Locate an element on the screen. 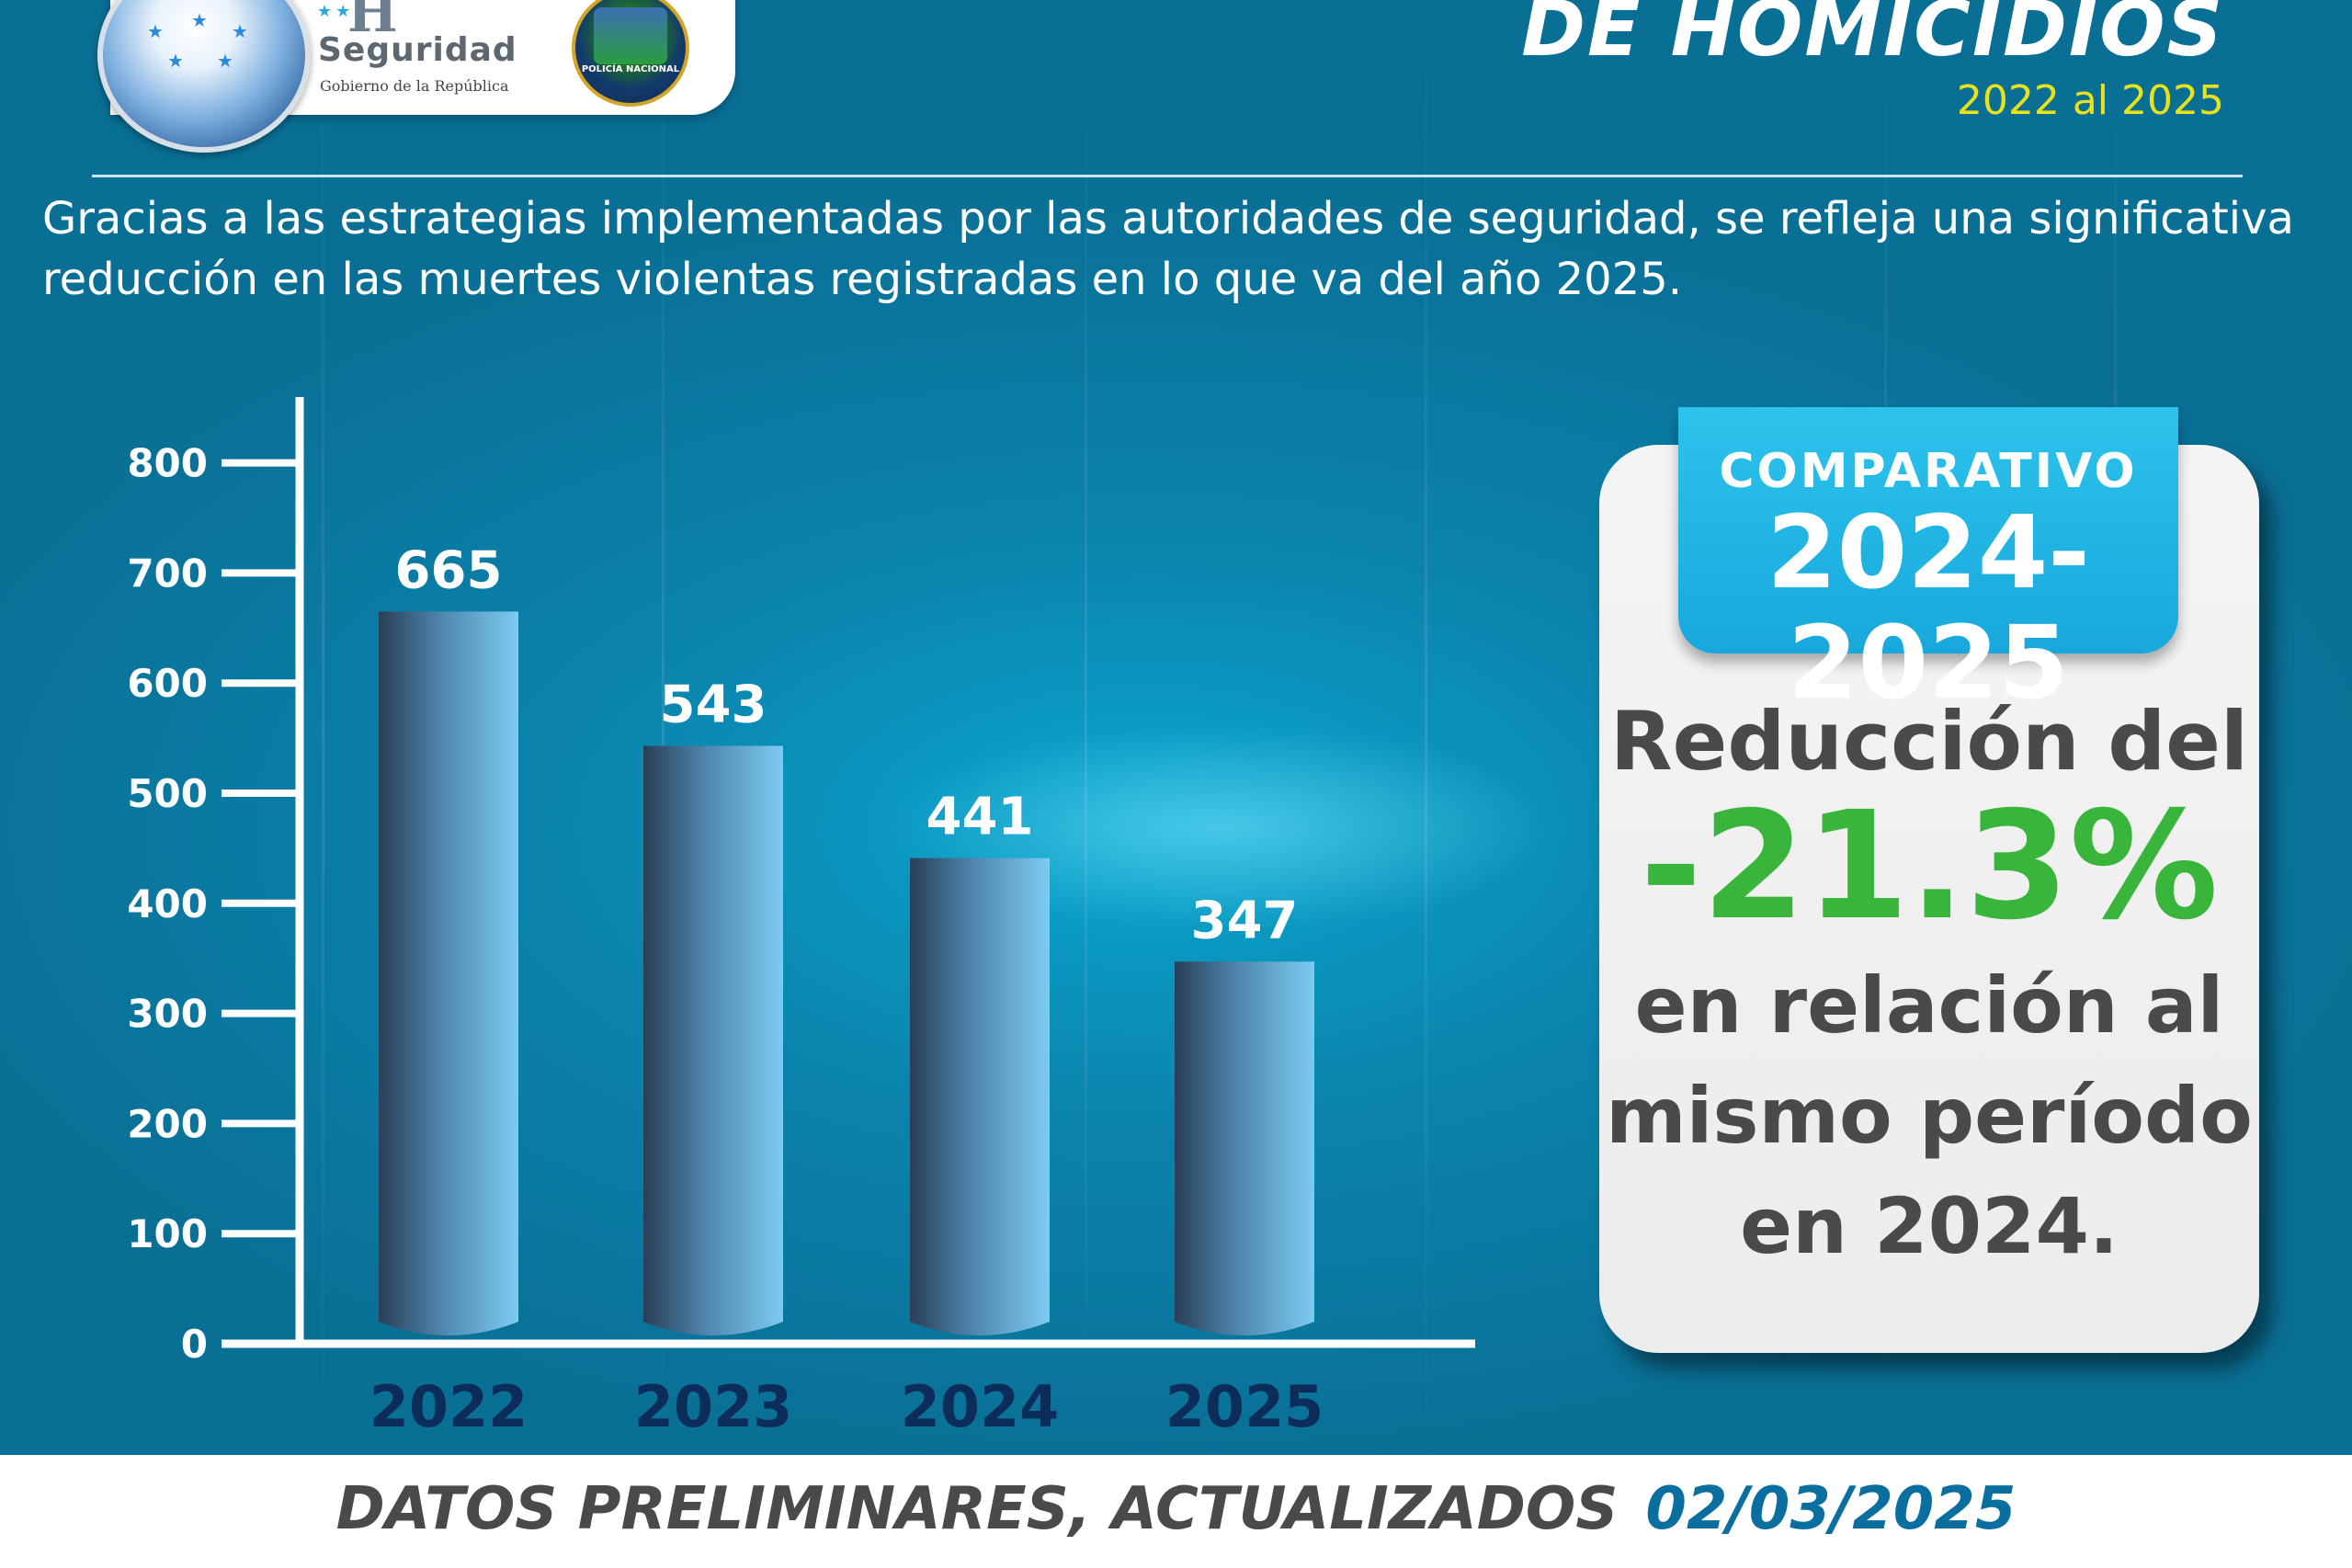 The width and height of the screenshot is (2352, 1568). x-category-label: 2025 is located at coordinates (1244, 1406).